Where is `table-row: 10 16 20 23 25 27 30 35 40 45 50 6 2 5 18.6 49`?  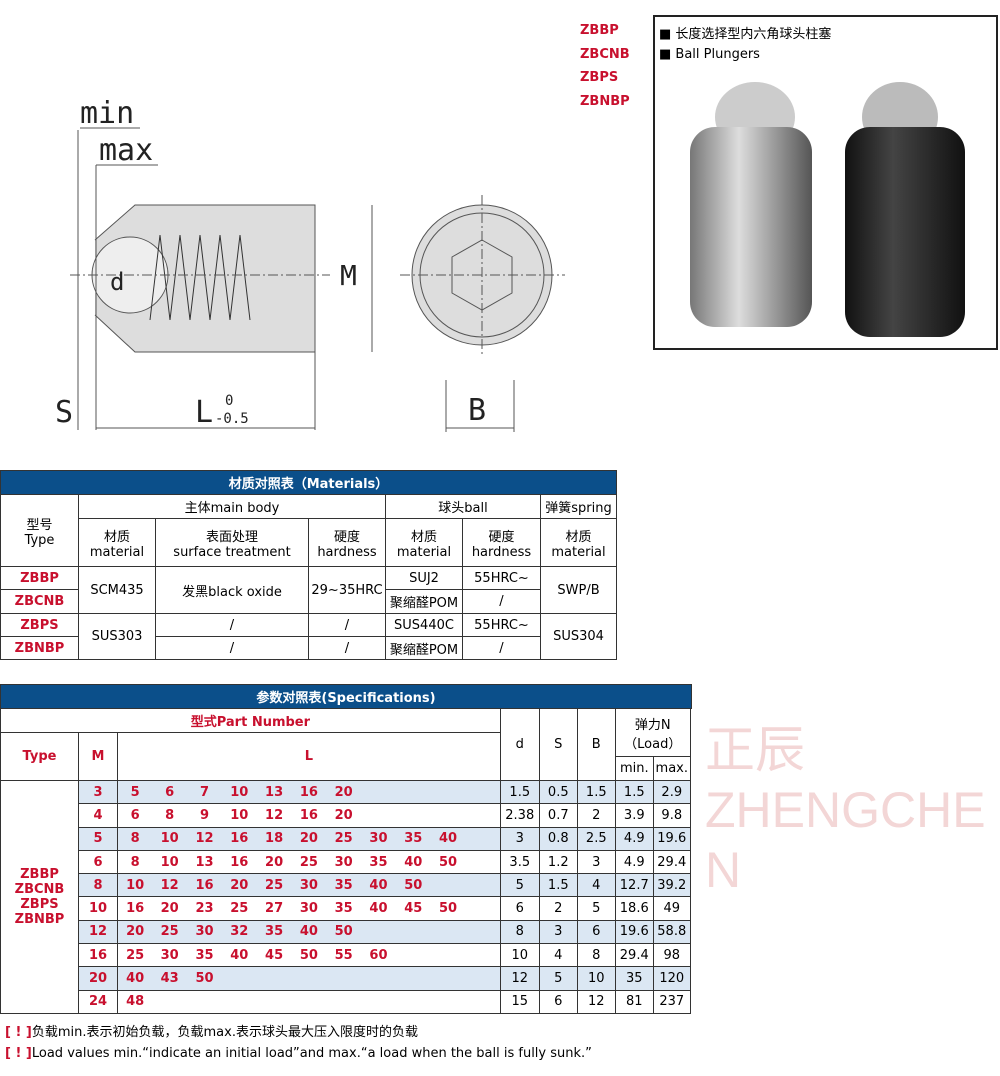 table-row: 10 16 20 23 25 27 30 35 40 45 50 6 2 5 18.6 49 is located at coordinates (346, 908).